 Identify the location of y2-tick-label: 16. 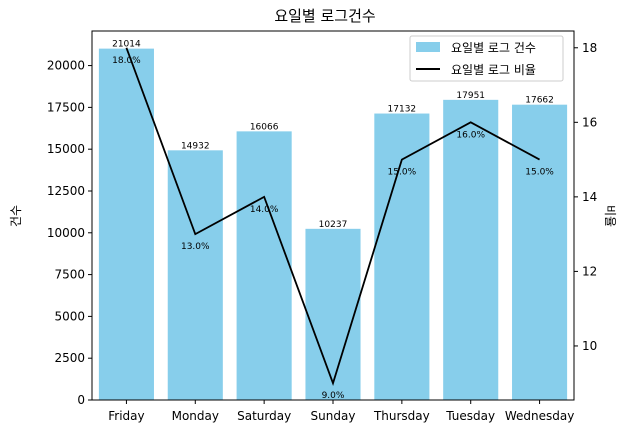
(589, 122).